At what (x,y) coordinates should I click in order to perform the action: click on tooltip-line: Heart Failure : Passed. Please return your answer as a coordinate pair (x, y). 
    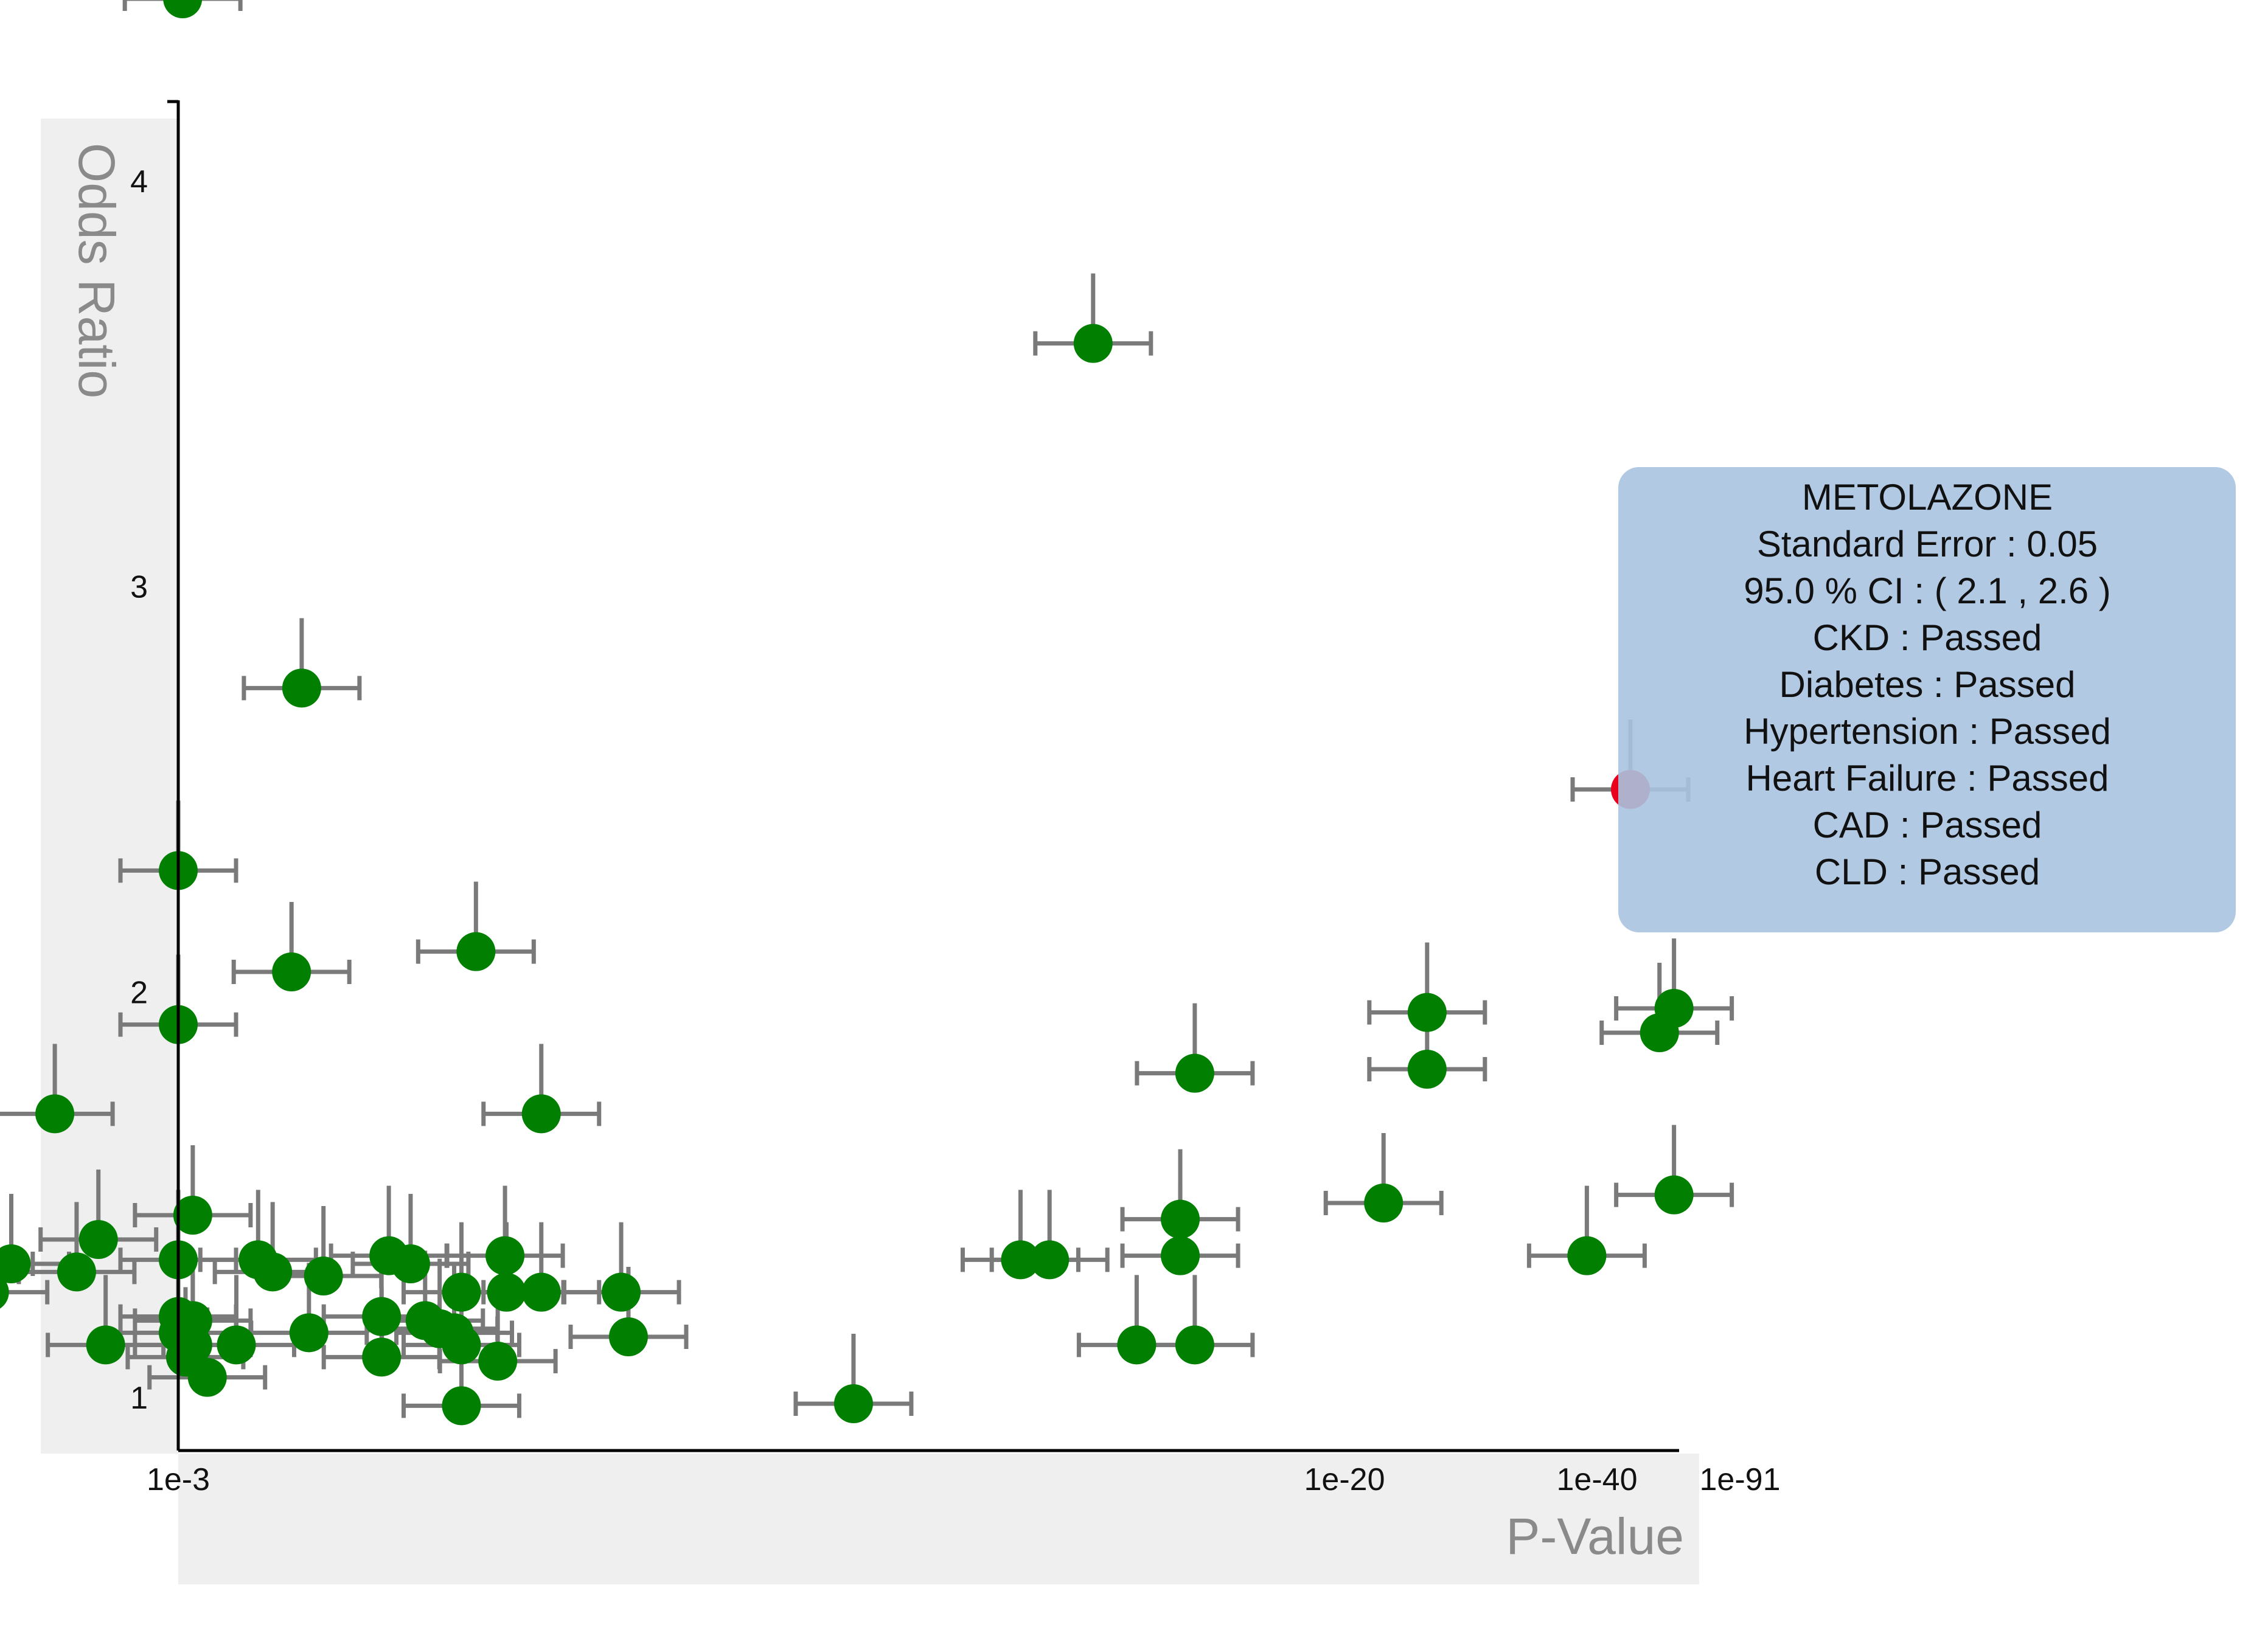
    Looking at the image, I should click on (1927, 778).